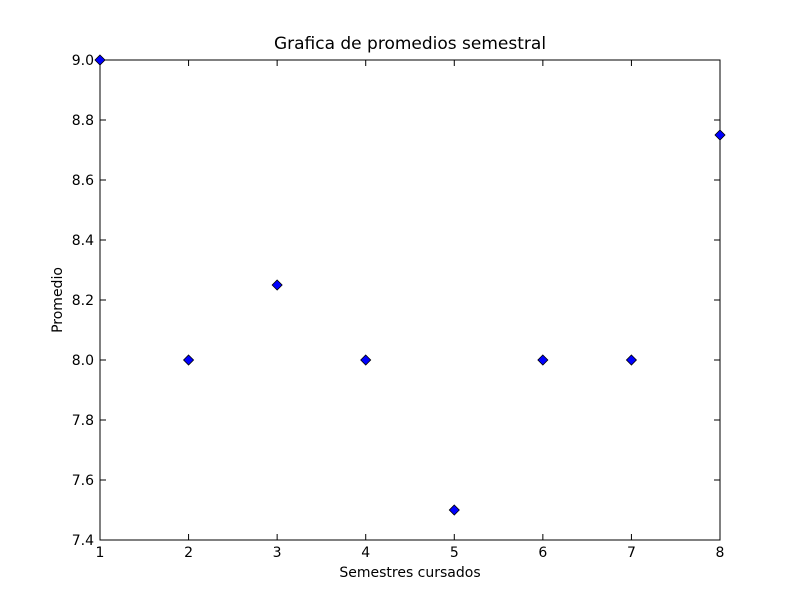  Describe the element at coordinates (83, 481) in the screenshot. I see `y-tick-label: 7.6` at that location.